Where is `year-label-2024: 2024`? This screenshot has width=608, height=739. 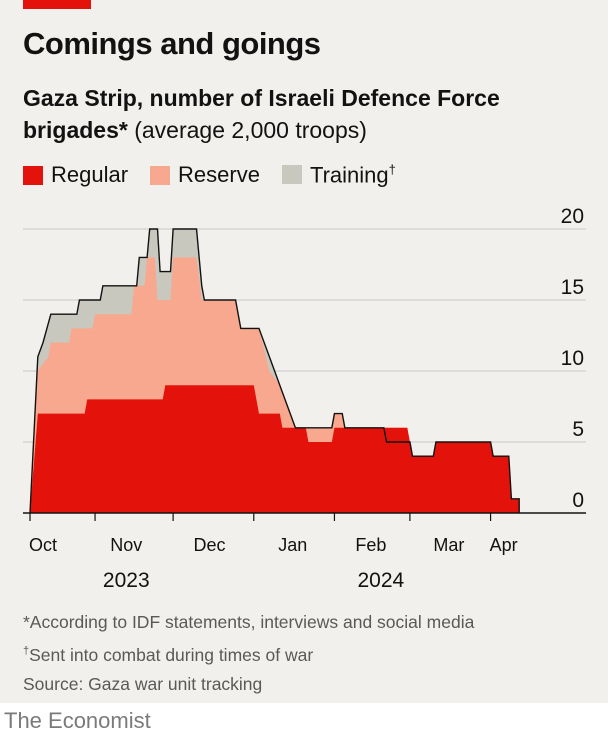
year-label-2024: 2024 is located at coordinates (381, 580).